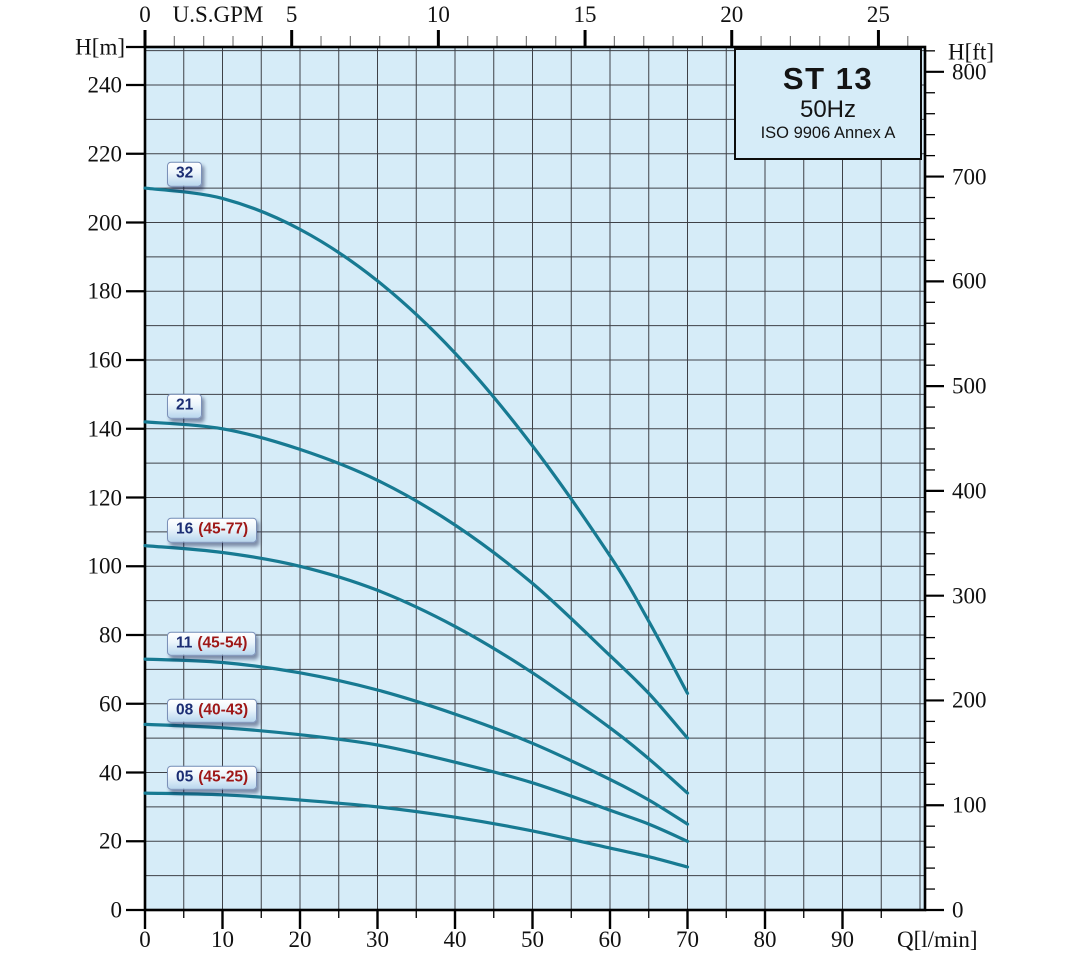 Image resolution: width=1068 pixels, height=960 pixels. Describe the element at coordinates (145, 14) in the screenshot. I see `top-axis-tick-0: 0` at that location.